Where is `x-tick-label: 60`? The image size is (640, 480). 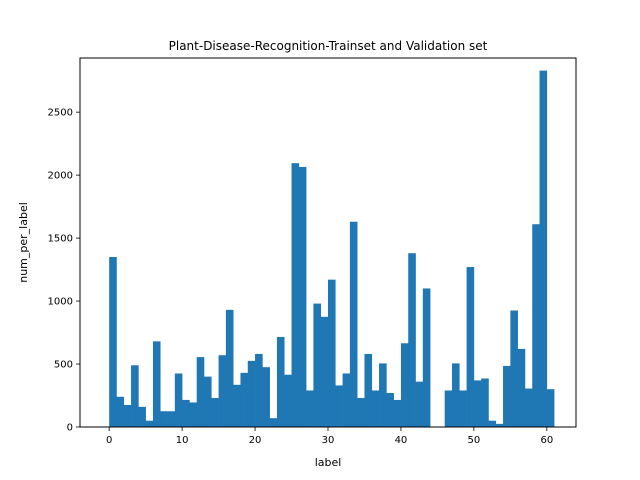 x-tick-label: 60 is located at coordinates (546, 440).